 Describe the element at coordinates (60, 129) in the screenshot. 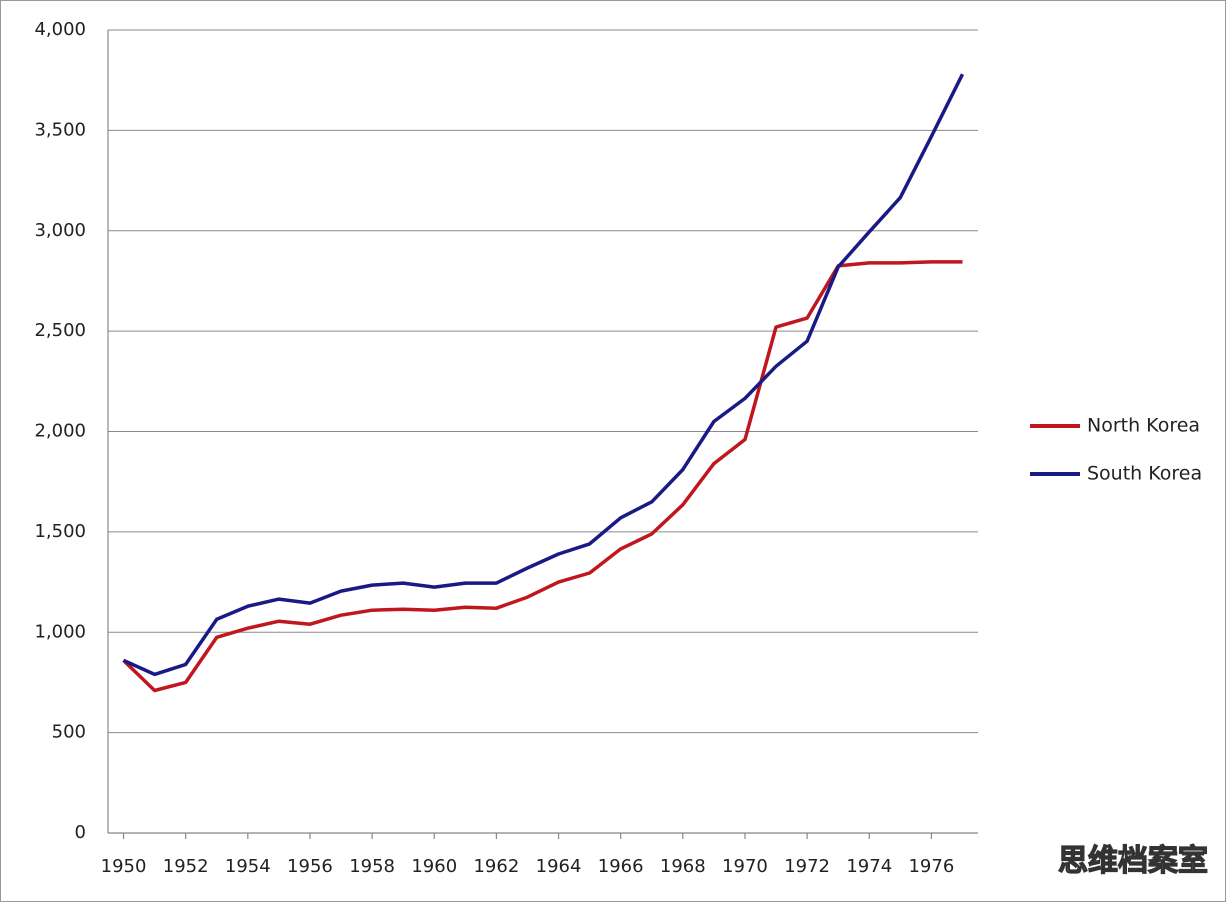

I see `y-tick-label: 3,500` at that location.